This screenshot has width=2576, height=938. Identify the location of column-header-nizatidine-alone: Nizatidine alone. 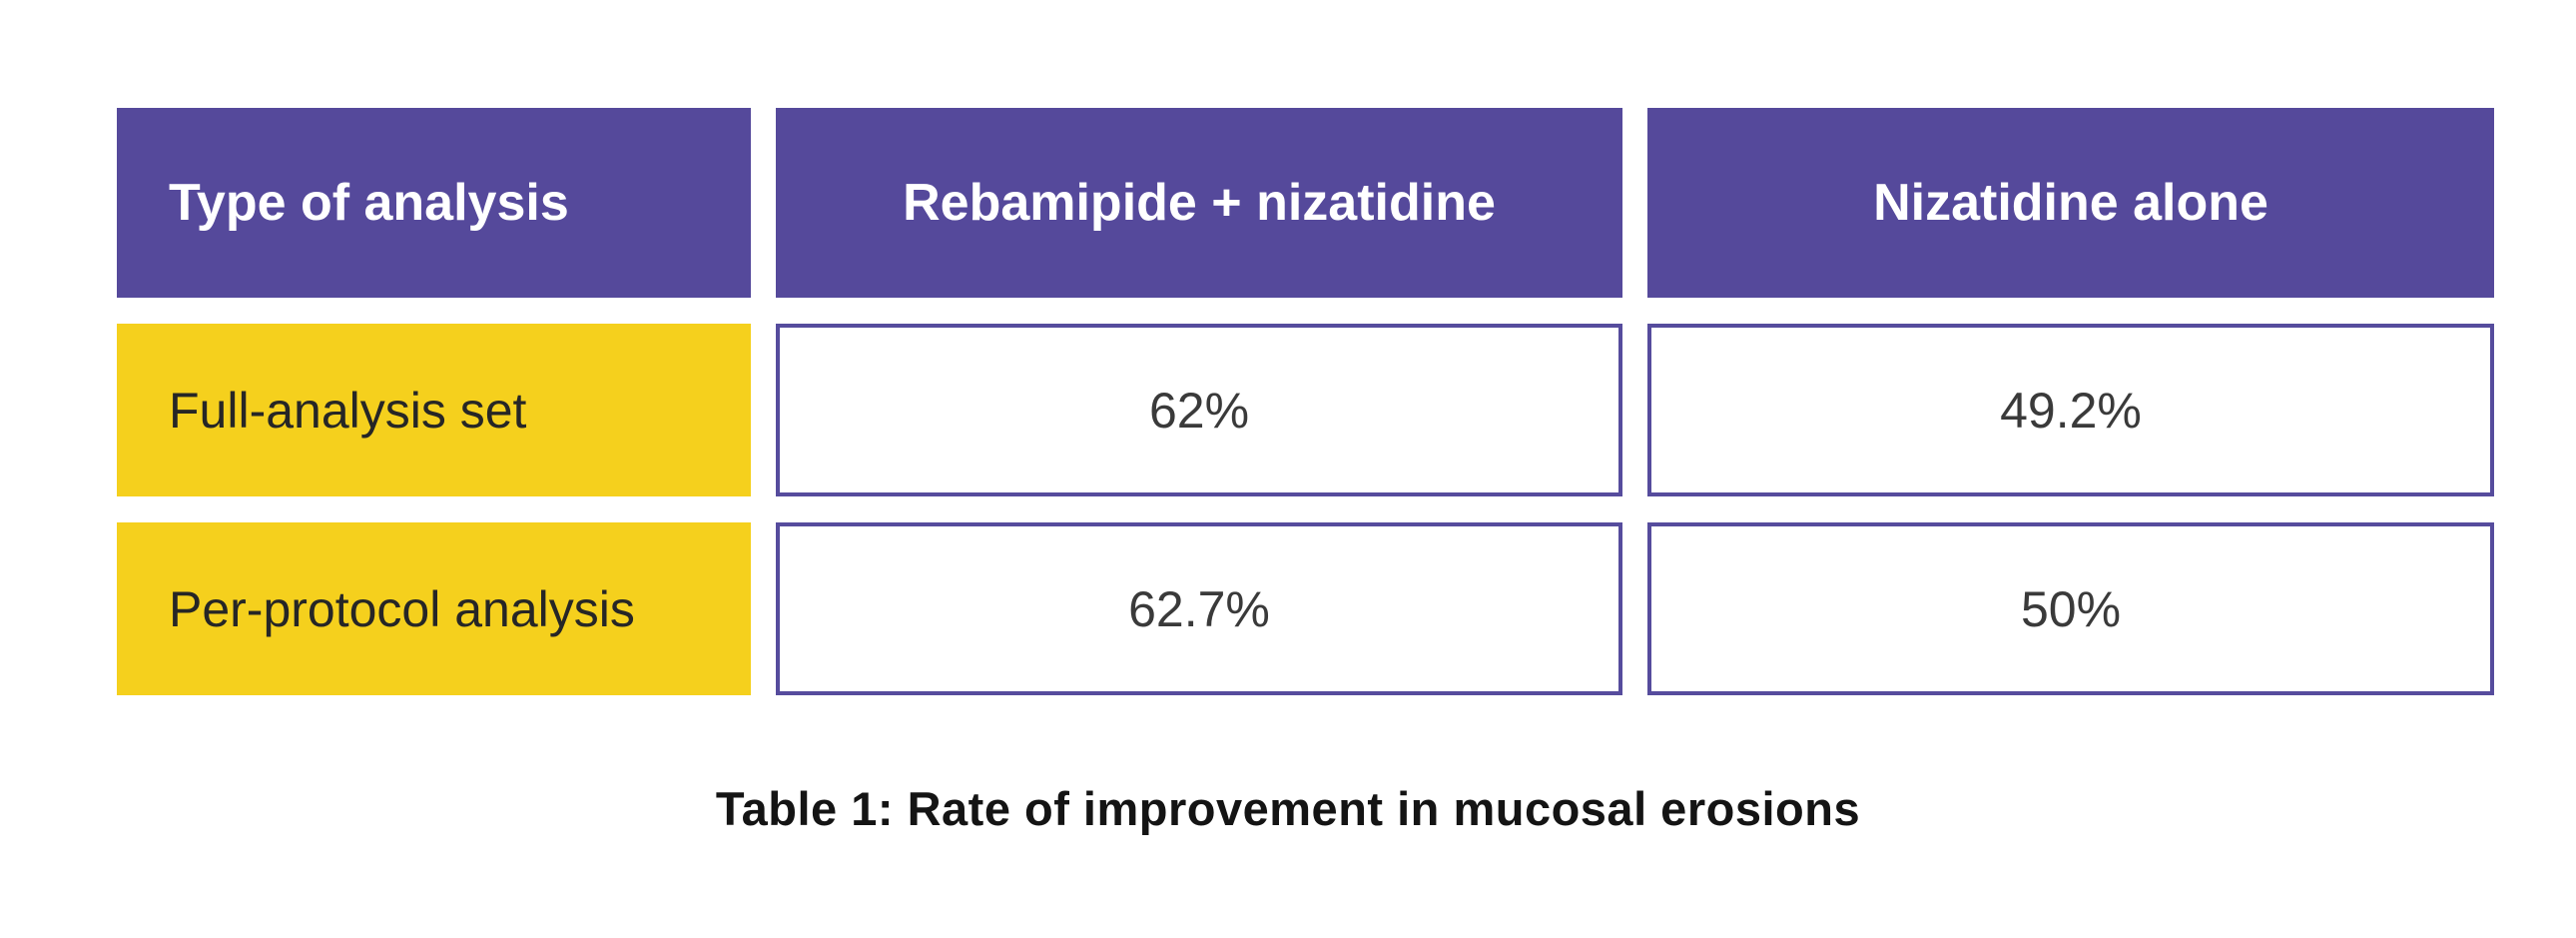
(2070, 203).